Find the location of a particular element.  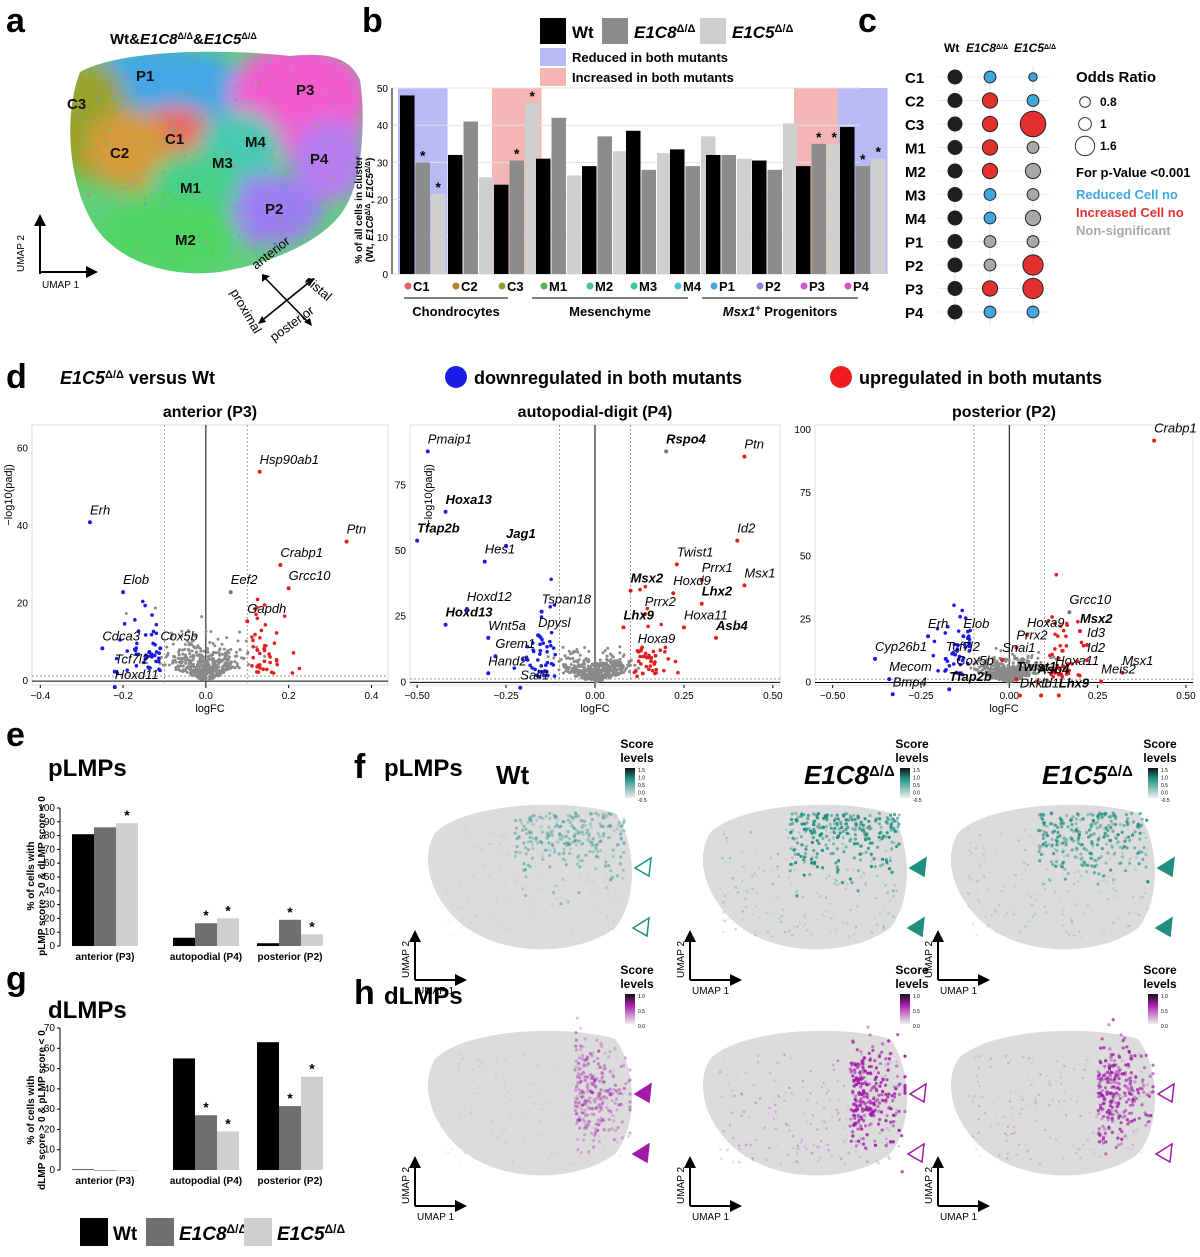

bar is located at coordinates (713, 214).